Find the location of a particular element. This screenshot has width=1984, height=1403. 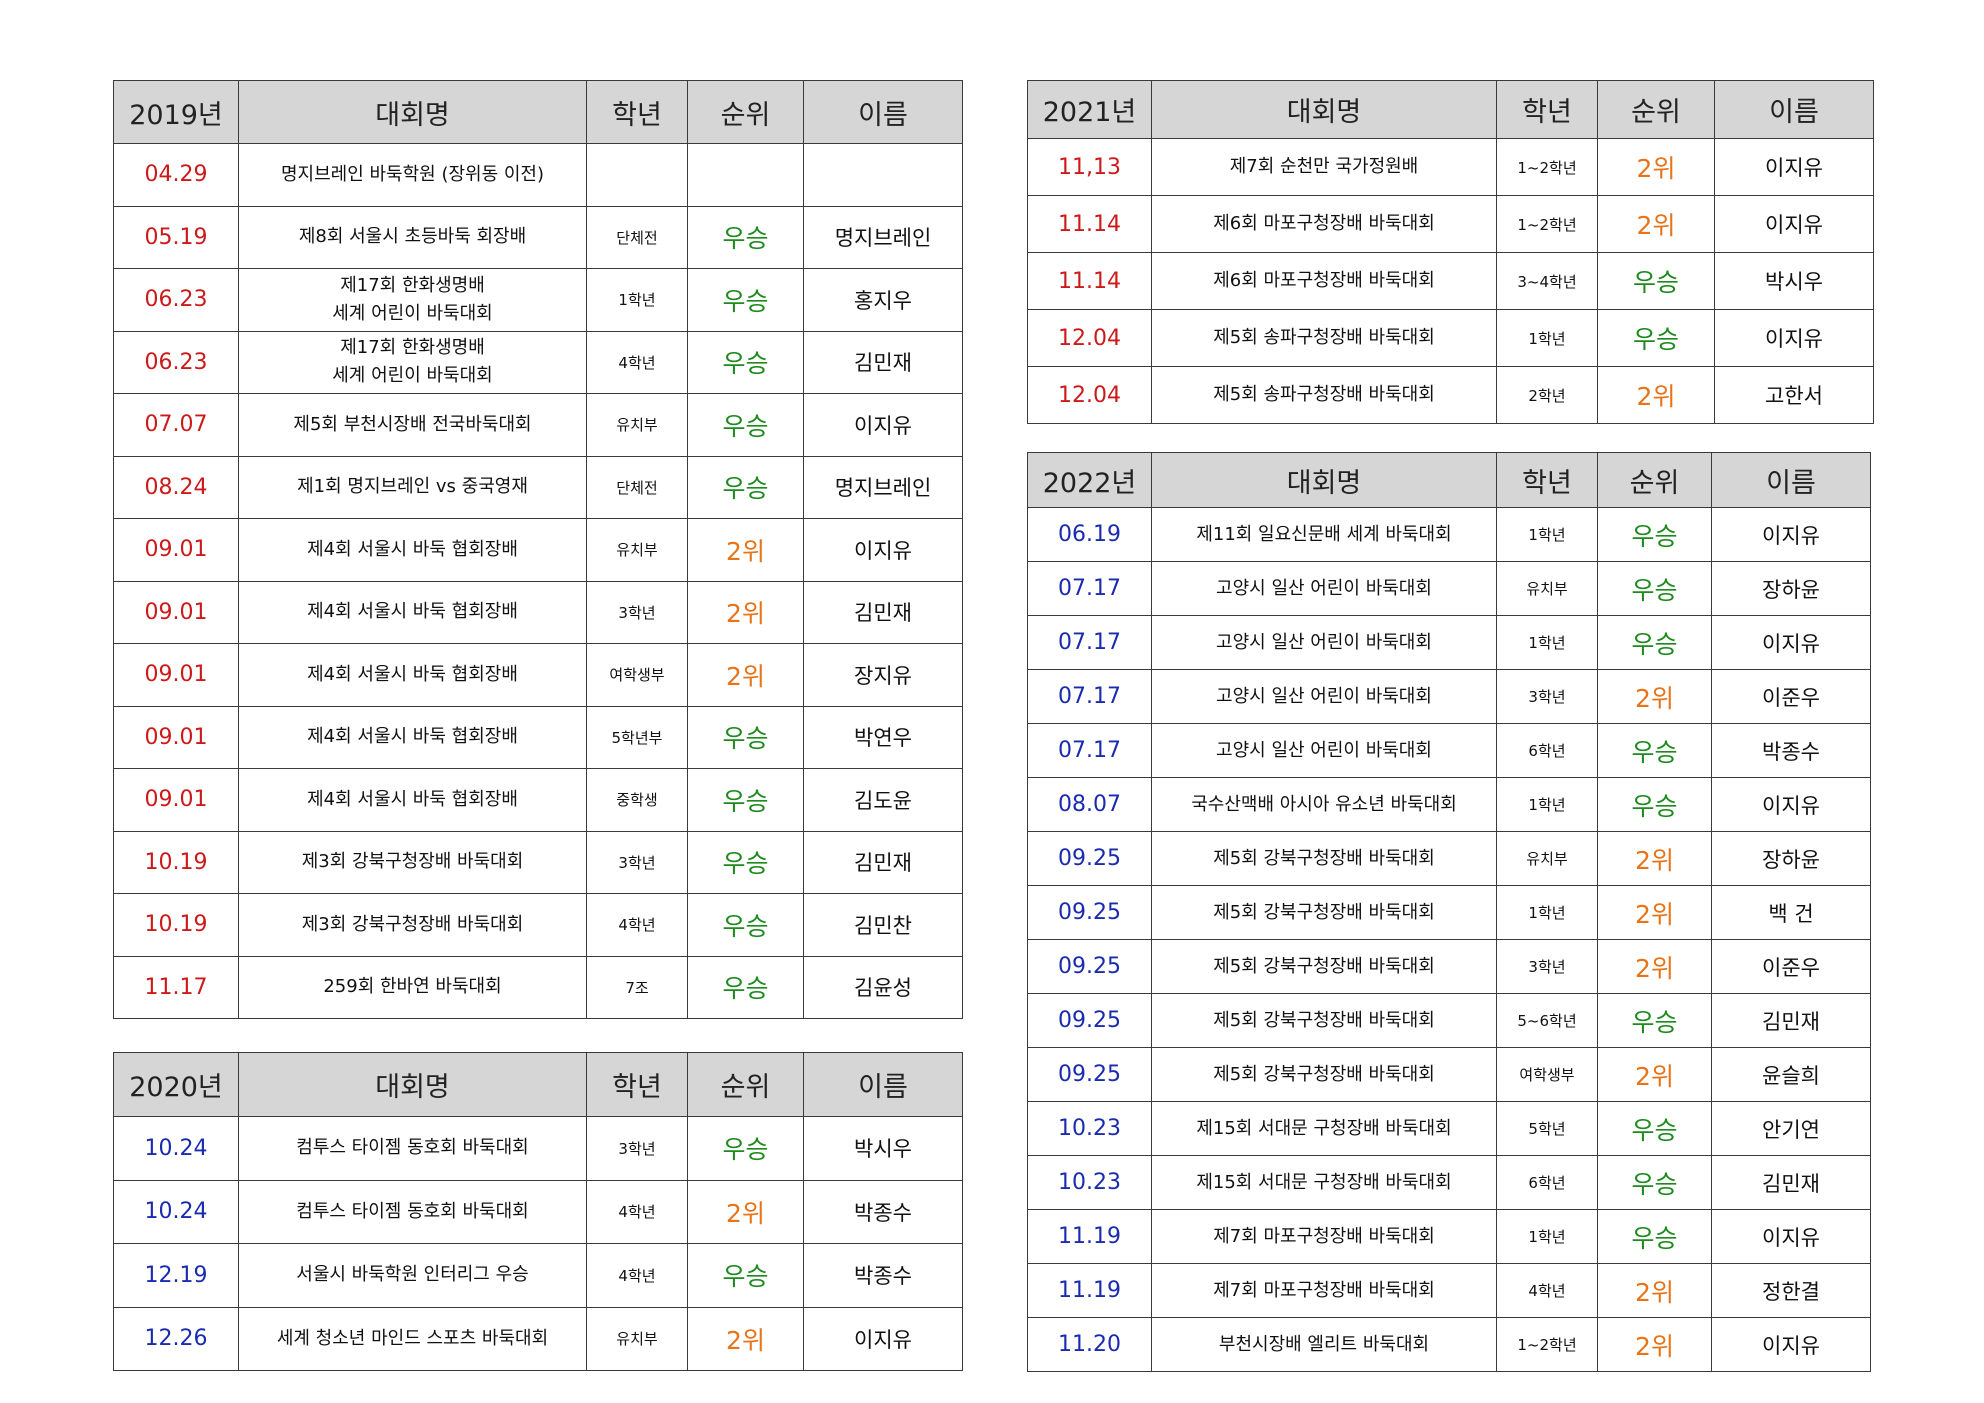

competition-cell: 제5회 강북구청장배 바둑대회 is located at coordinates (1324, 966).